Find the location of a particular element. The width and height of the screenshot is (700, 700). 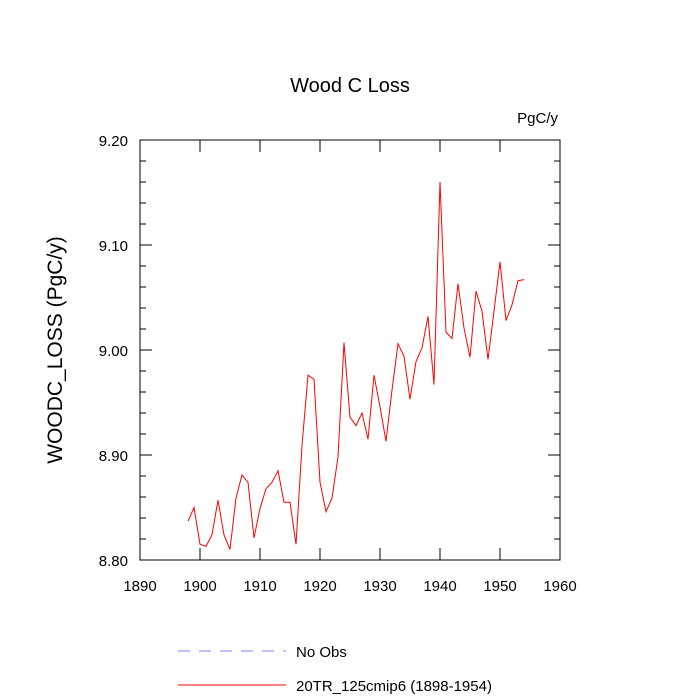

legend-label-20tr: 20TR_125cmip6 (1898-1954) is located at coordinates (394, 686).